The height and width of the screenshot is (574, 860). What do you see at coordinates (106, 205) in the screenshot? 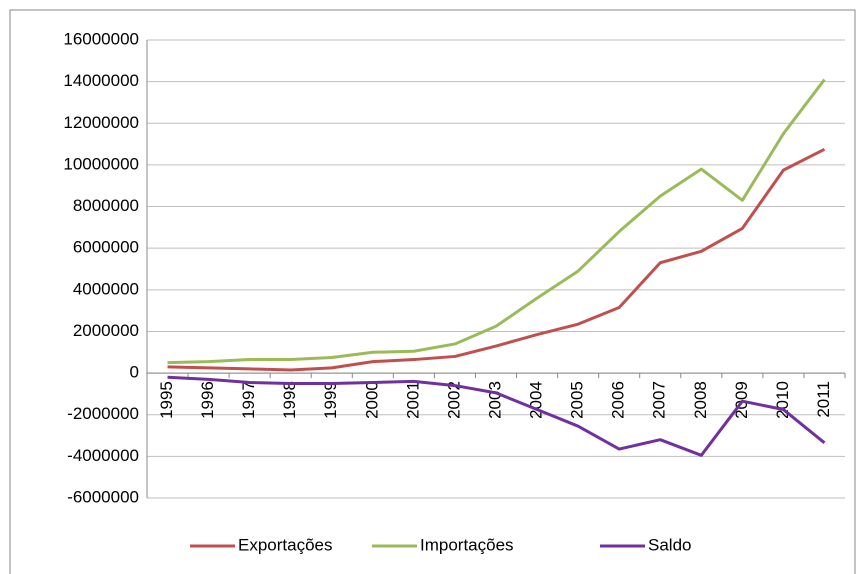
I see `y-tick-label: 8000000` at bounding box center [106, 205].